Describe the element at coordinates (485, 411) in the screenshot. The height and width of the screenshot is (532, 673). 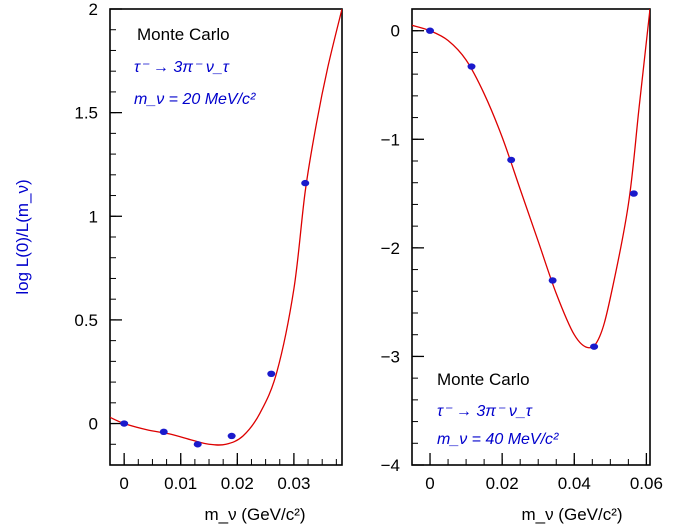
I see `right-annotation-decay: τ⁻ → 3π⁻ ν_τ` at that location.